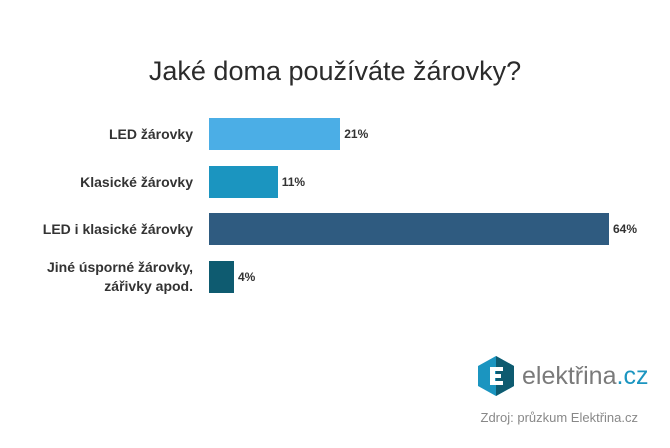  What do you see at coordinates (293, 182) in the screenshot?
I see `value-label: 11%` at bounding box center [293, 182].